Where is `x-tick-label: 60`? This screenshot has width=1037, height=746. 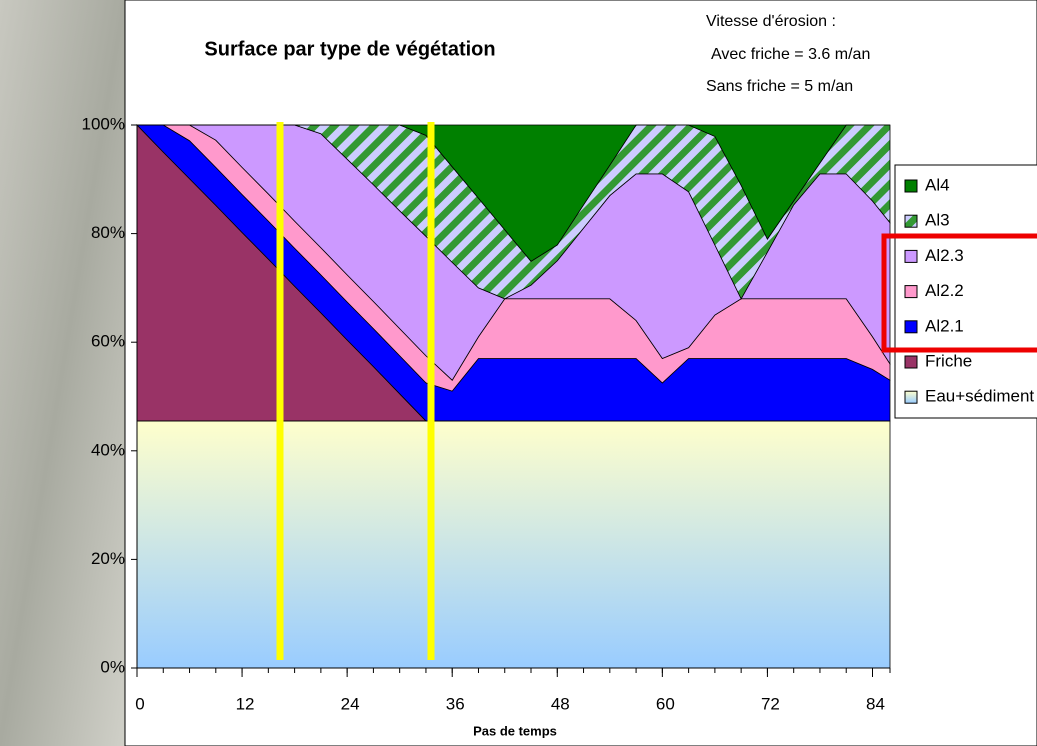 x-tick-label: 60 is located at coordinates (665, 703).